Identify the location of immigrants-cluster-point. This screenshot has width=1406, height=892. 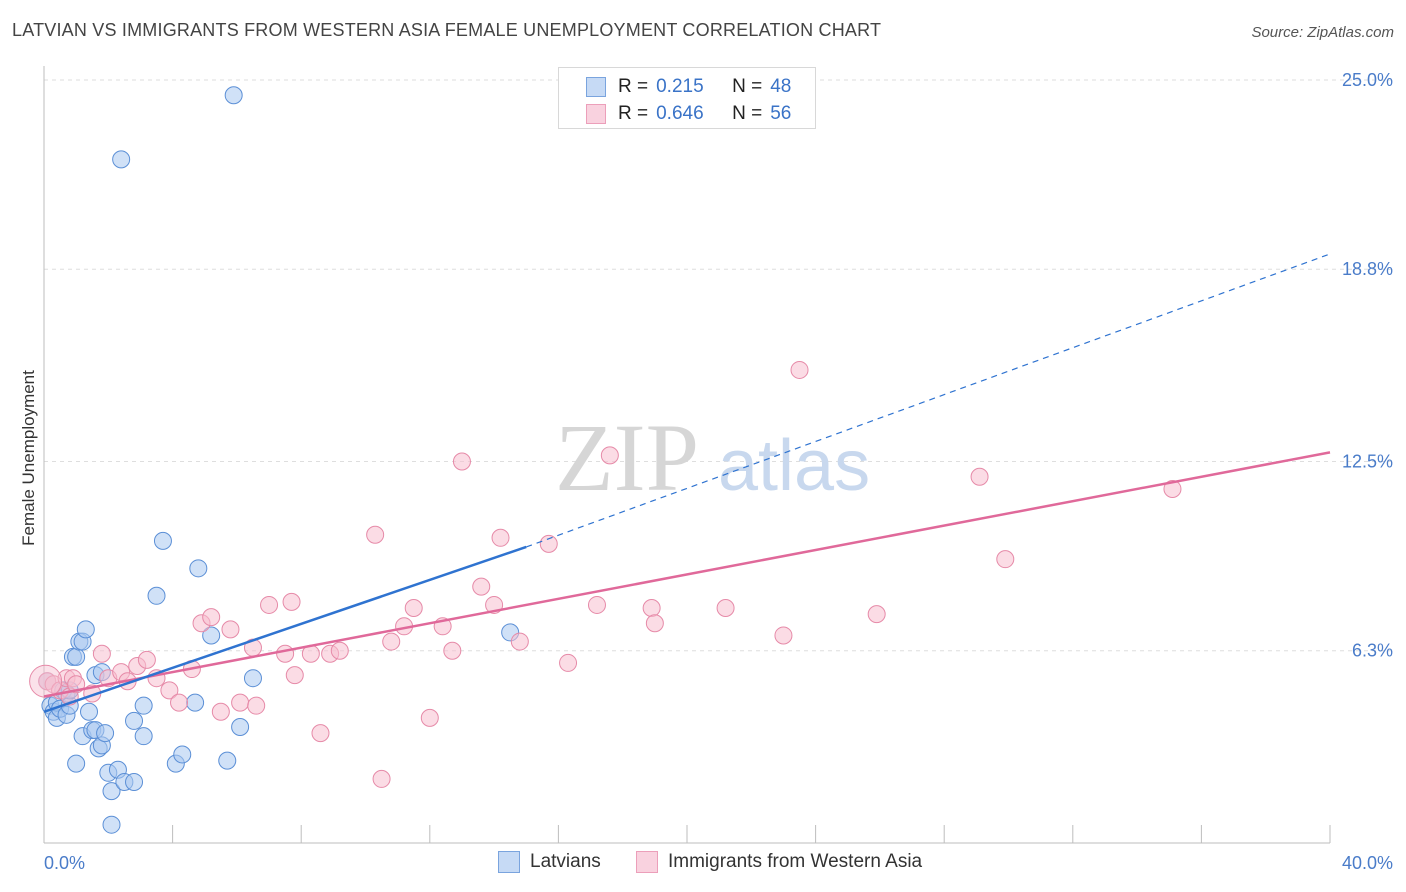
(46, 681).